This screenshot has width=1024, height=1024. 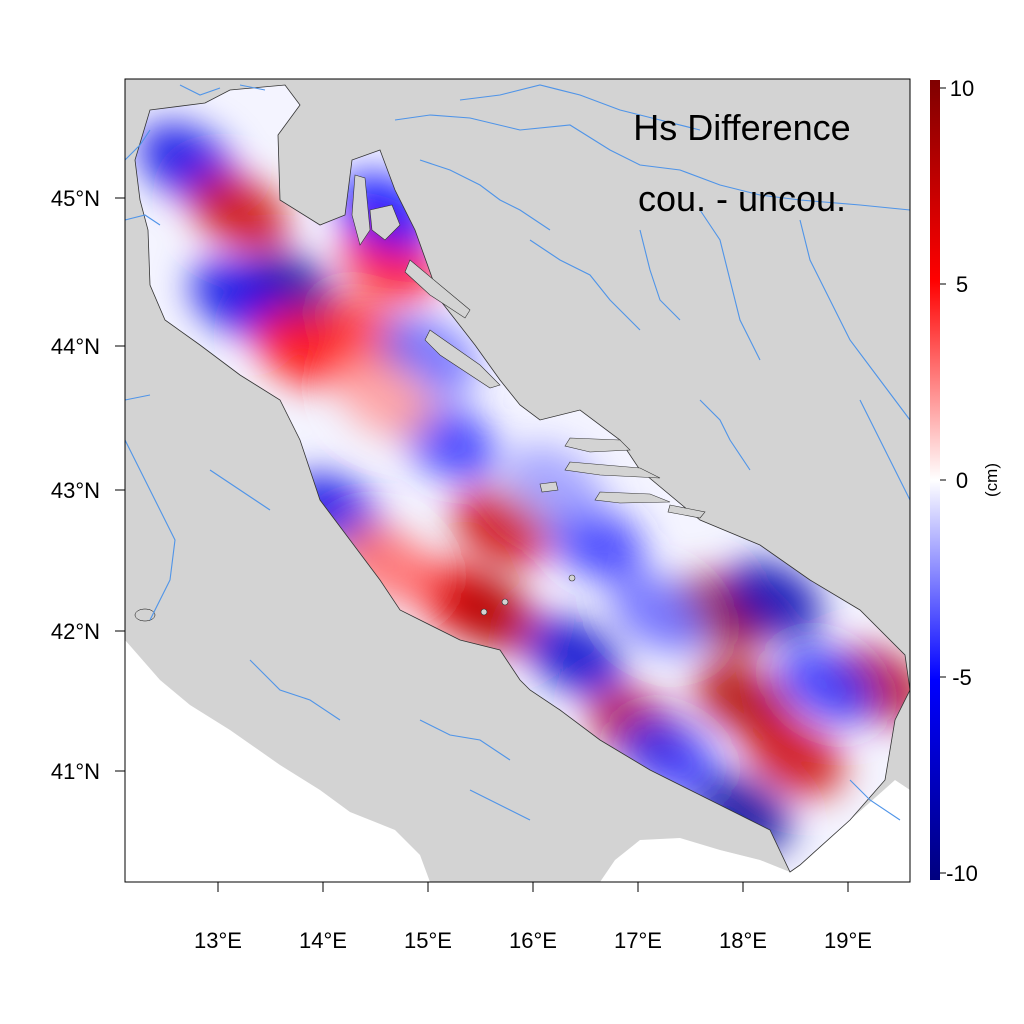 What do you see at coordinates (730, 285) in the screenshot?
I see `river-bosna` at bounding box center [730, 285].